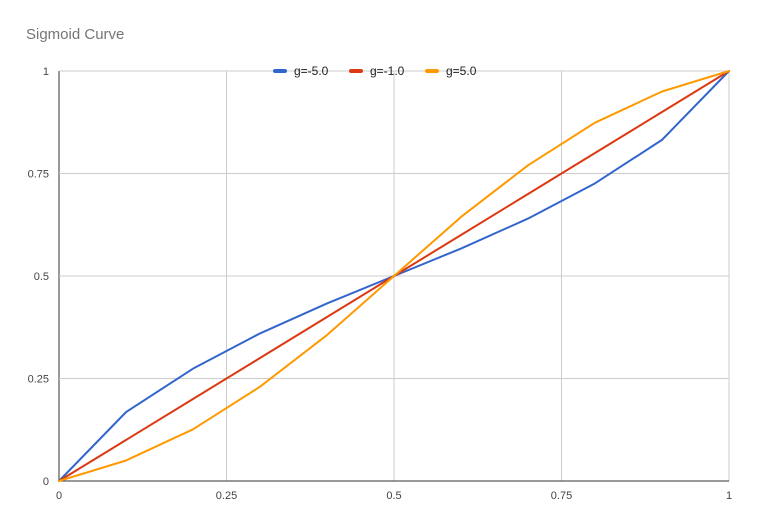 This screenshot has width=757, height=529. What do you see at coordinates (311, 71) in the screenshot?
I see `legend-label-g-5-0: g=-5.0` at bounding box center [311, 71].